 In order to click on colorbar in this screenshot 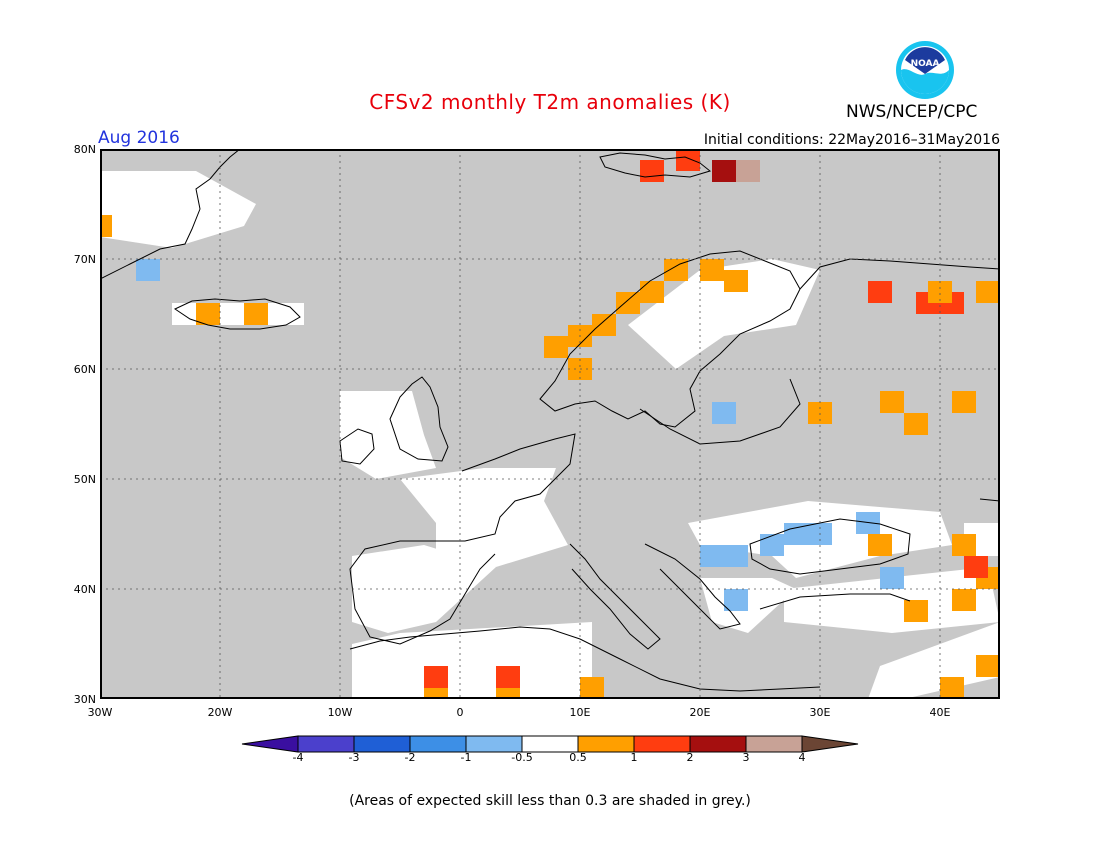, I will do `click(550, 744)`.